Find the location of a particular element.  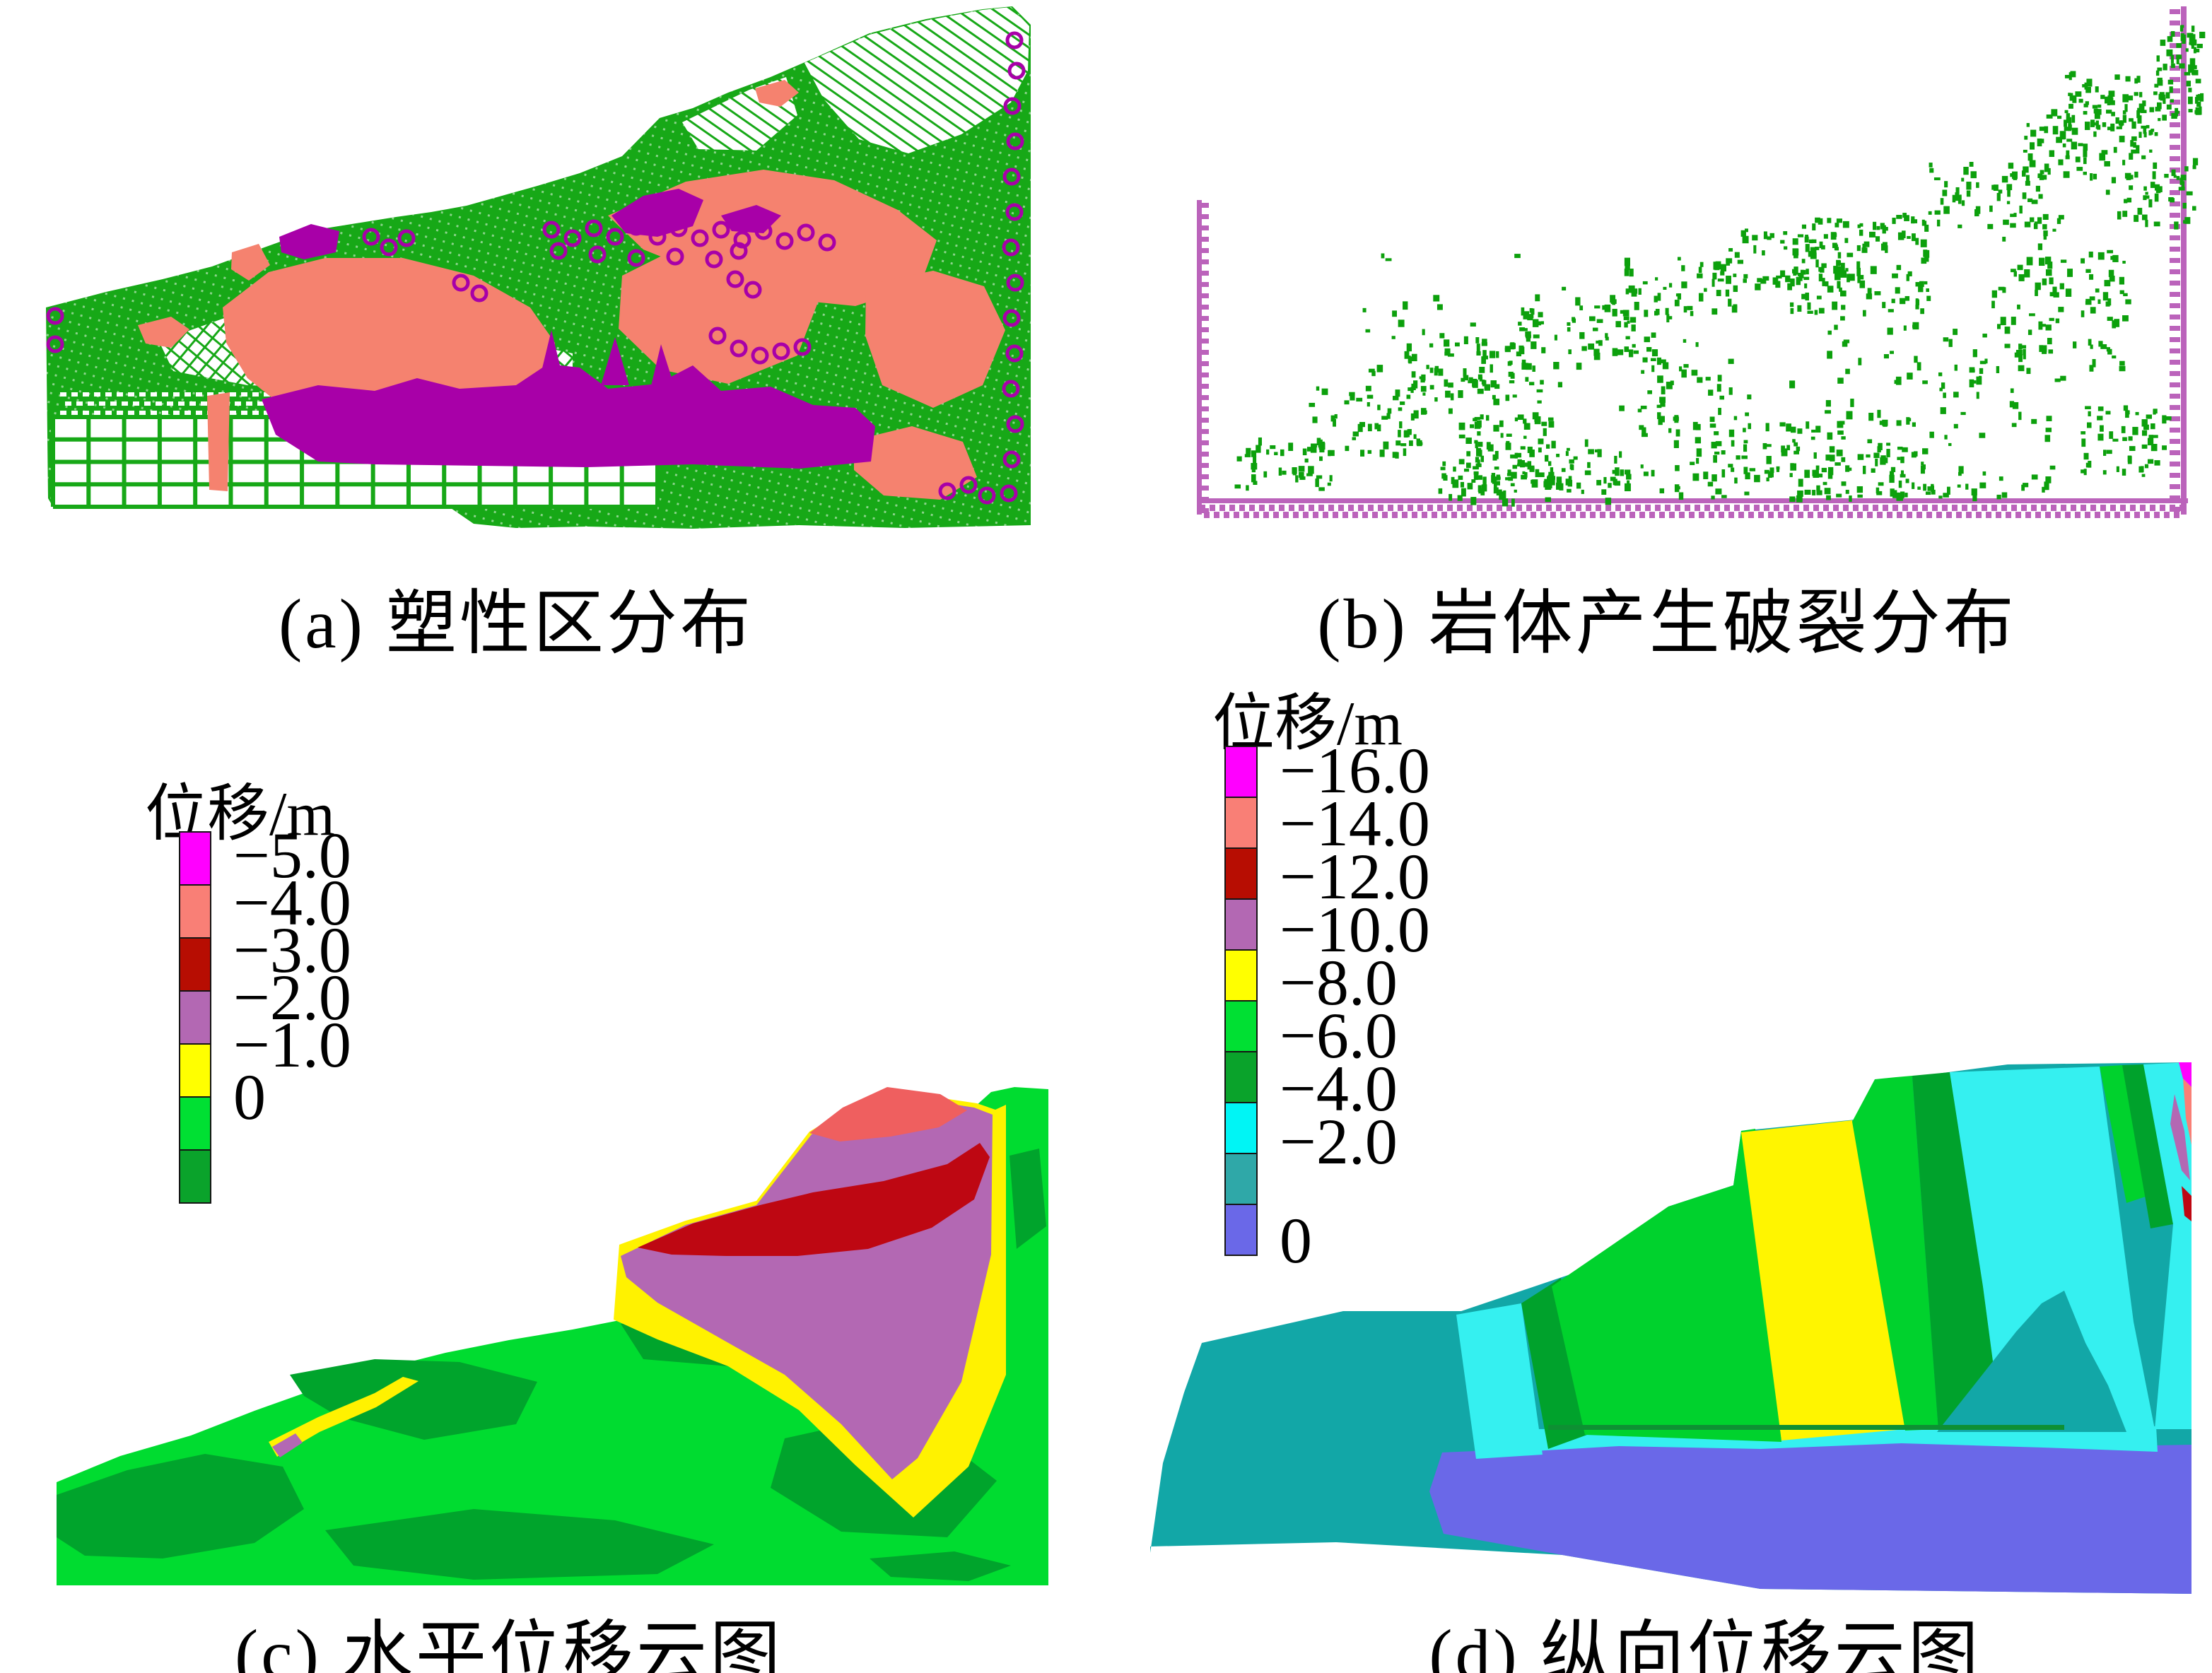

contour-dark-green-sliver is located at coordinates (2147, 1146).